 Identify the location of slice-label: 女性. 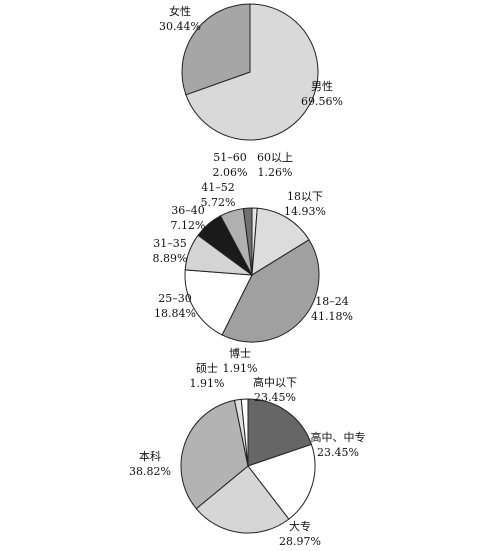
(180, 11).